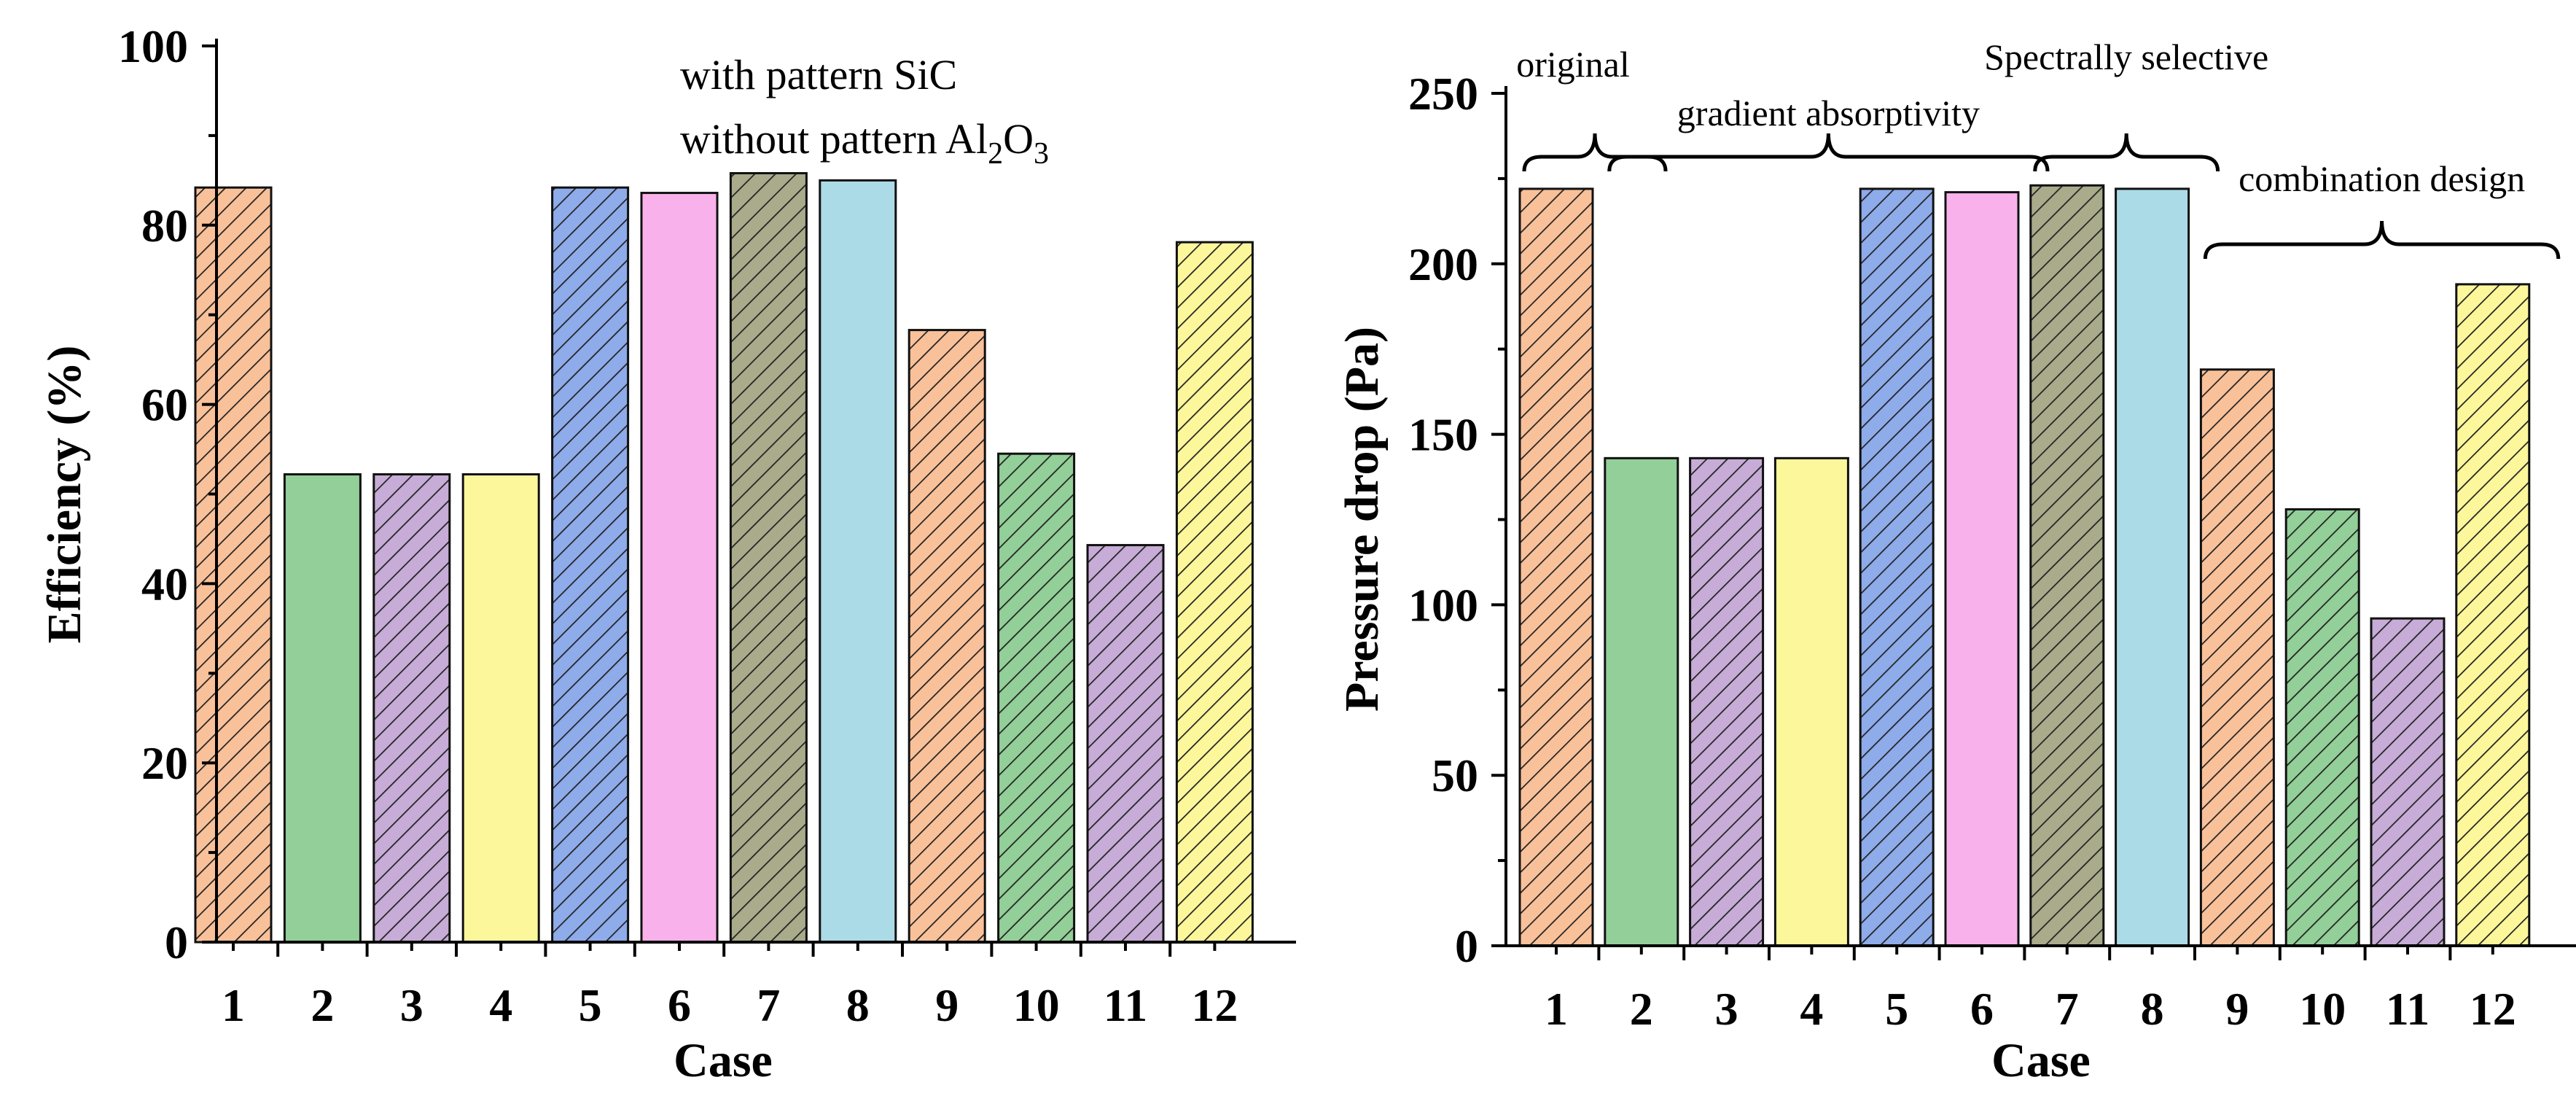 This screenshot has width=2576, height=1104. What do you see at coordinates (1214, 1005) in the screenshot?
I see `efficiency-x-tick-label: 12` at bounding box center [1214, 1005].